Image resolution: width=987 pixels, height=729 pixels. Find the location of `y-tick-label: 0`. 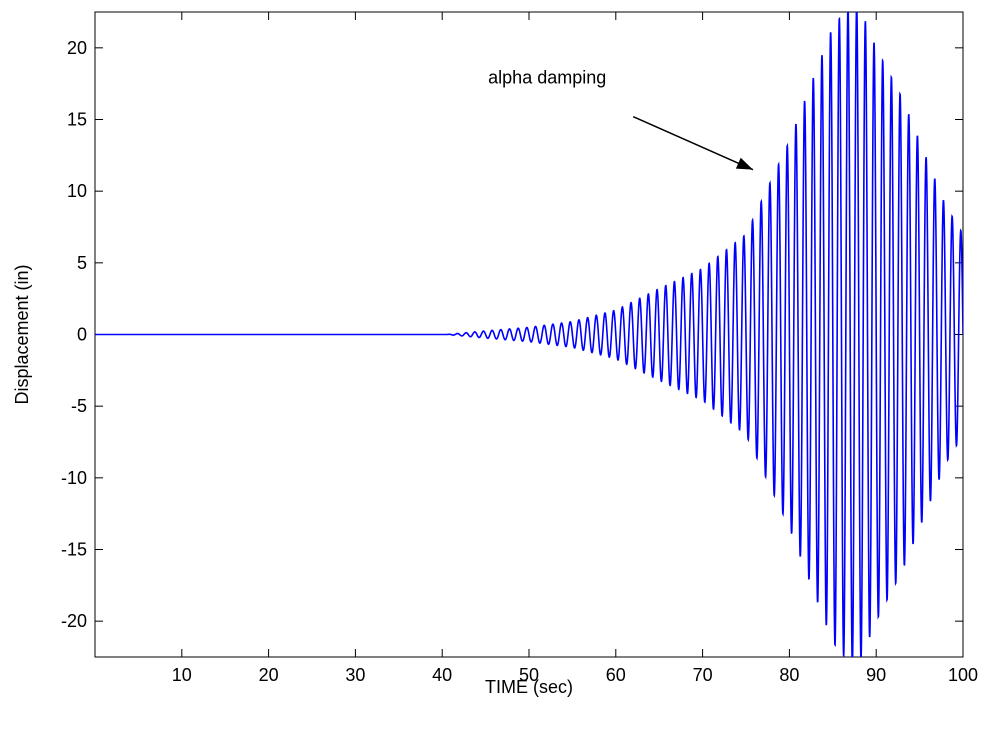

y-tick-label: 0 is located at coordinates (82, 335).